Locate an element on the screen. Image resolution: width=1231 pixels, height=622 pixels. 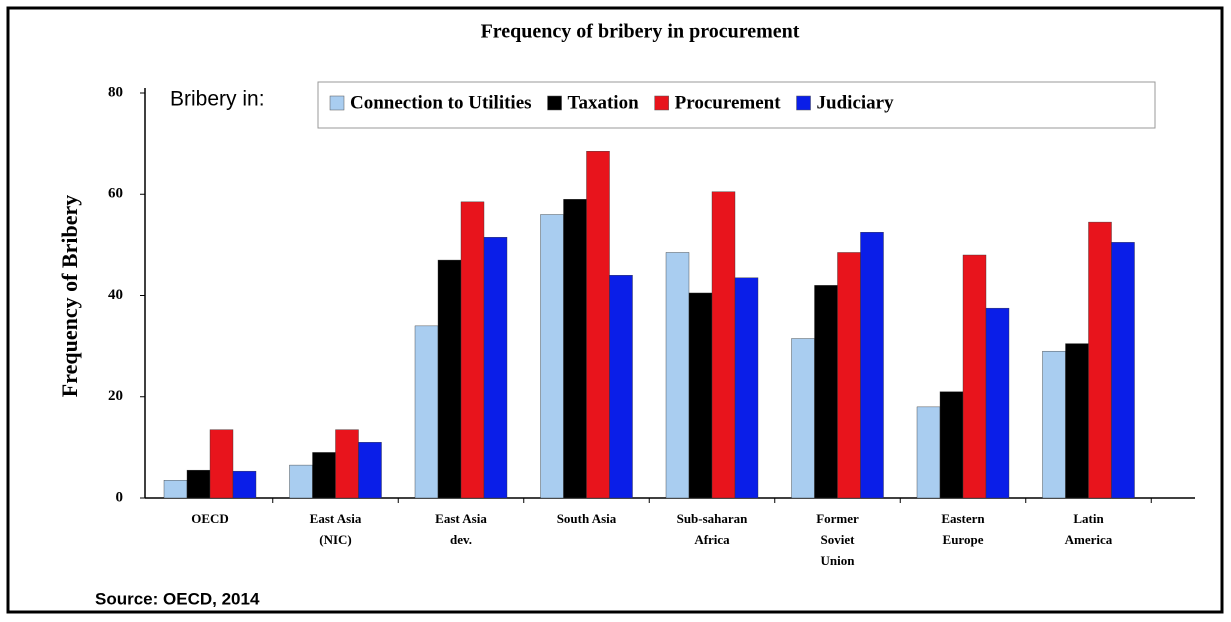
y-axis-label: Frequency of Bribery is located at coordinates (69, 296).